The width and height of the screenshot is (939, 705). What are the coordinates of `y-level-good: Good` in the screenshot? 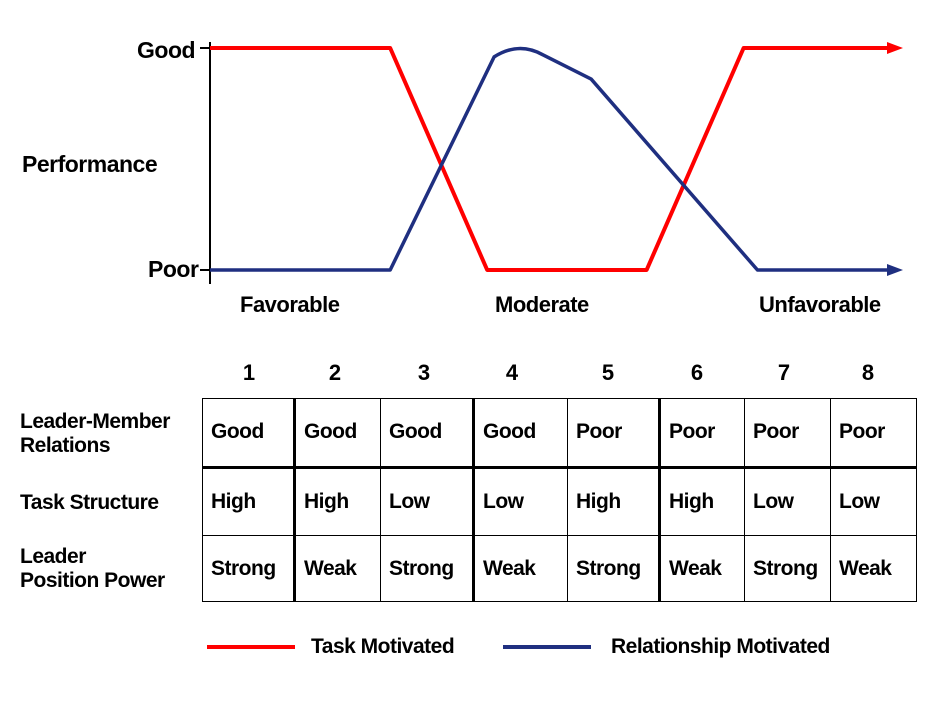 It's located at (166, 50).